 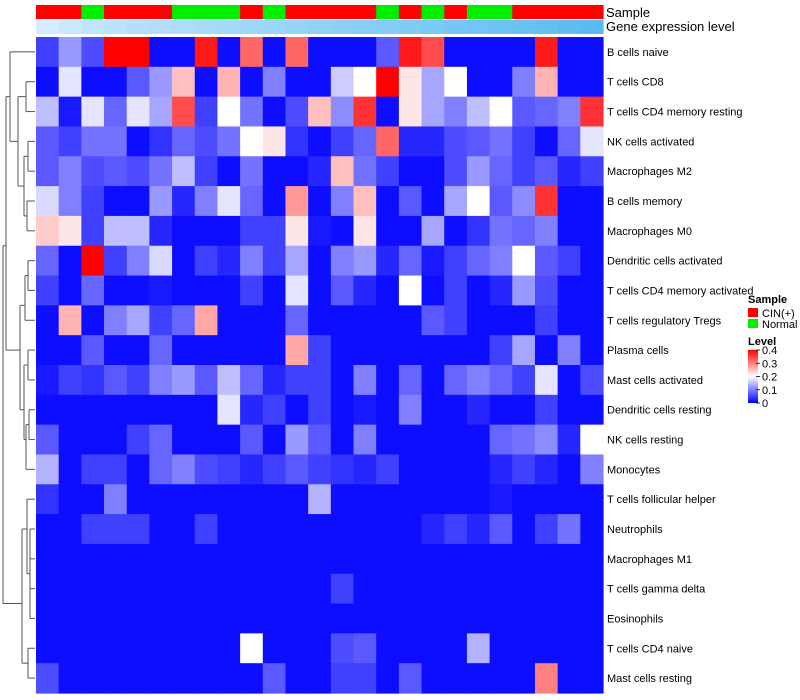 I want to click on legend-swatch-normal, so click(x=753, y=323).